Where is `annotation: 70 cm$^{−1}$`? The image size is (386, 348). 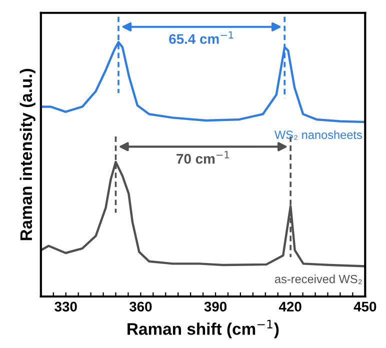 annotation: 70 cm$^{−1}$ is located at coordinates (202, 157).